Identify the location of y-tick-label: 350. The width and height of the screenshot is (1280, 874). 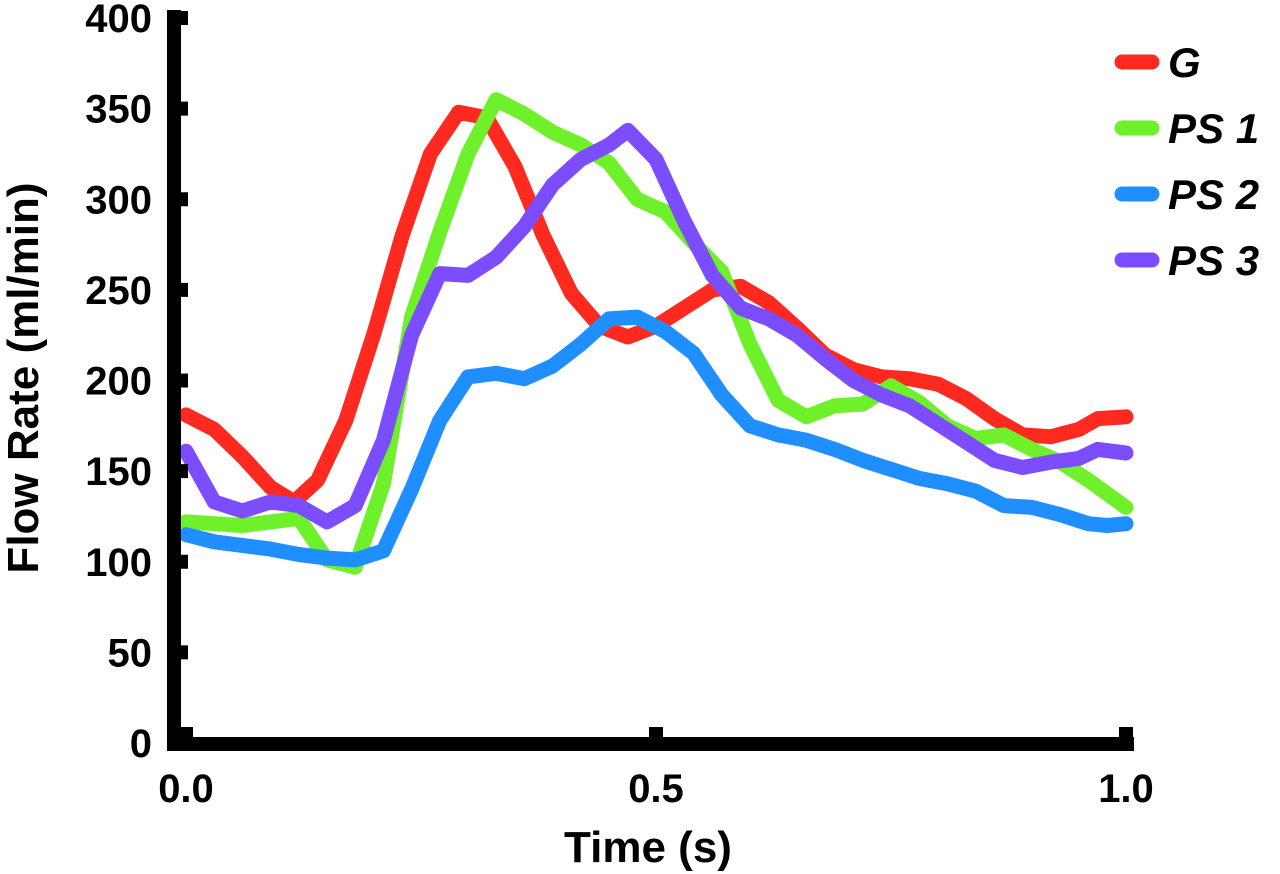
(118, 110).